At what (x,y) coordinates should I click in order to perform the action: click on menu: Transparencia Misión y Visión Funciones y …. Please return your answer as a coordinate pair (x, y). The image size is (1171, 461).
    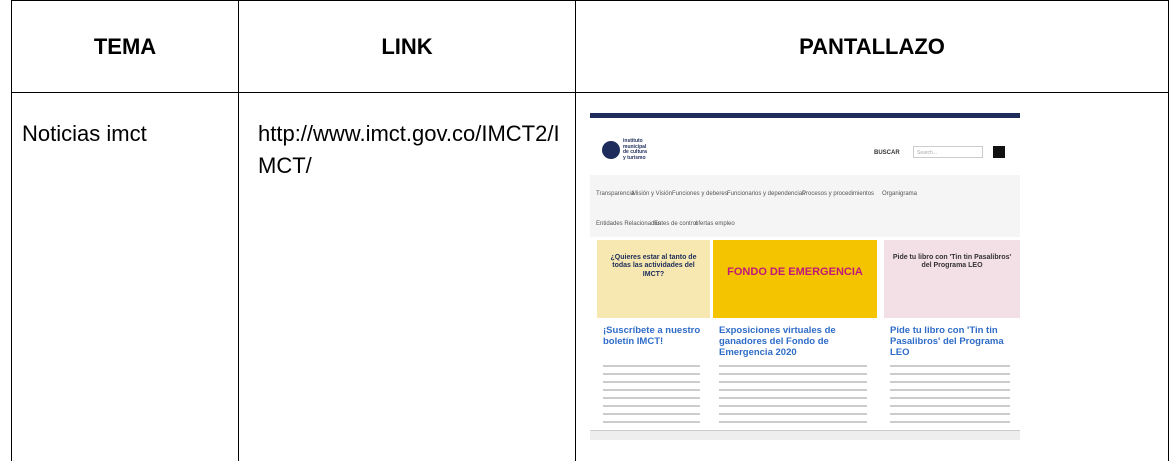
    Looking at the image, I should click on (805, 206).